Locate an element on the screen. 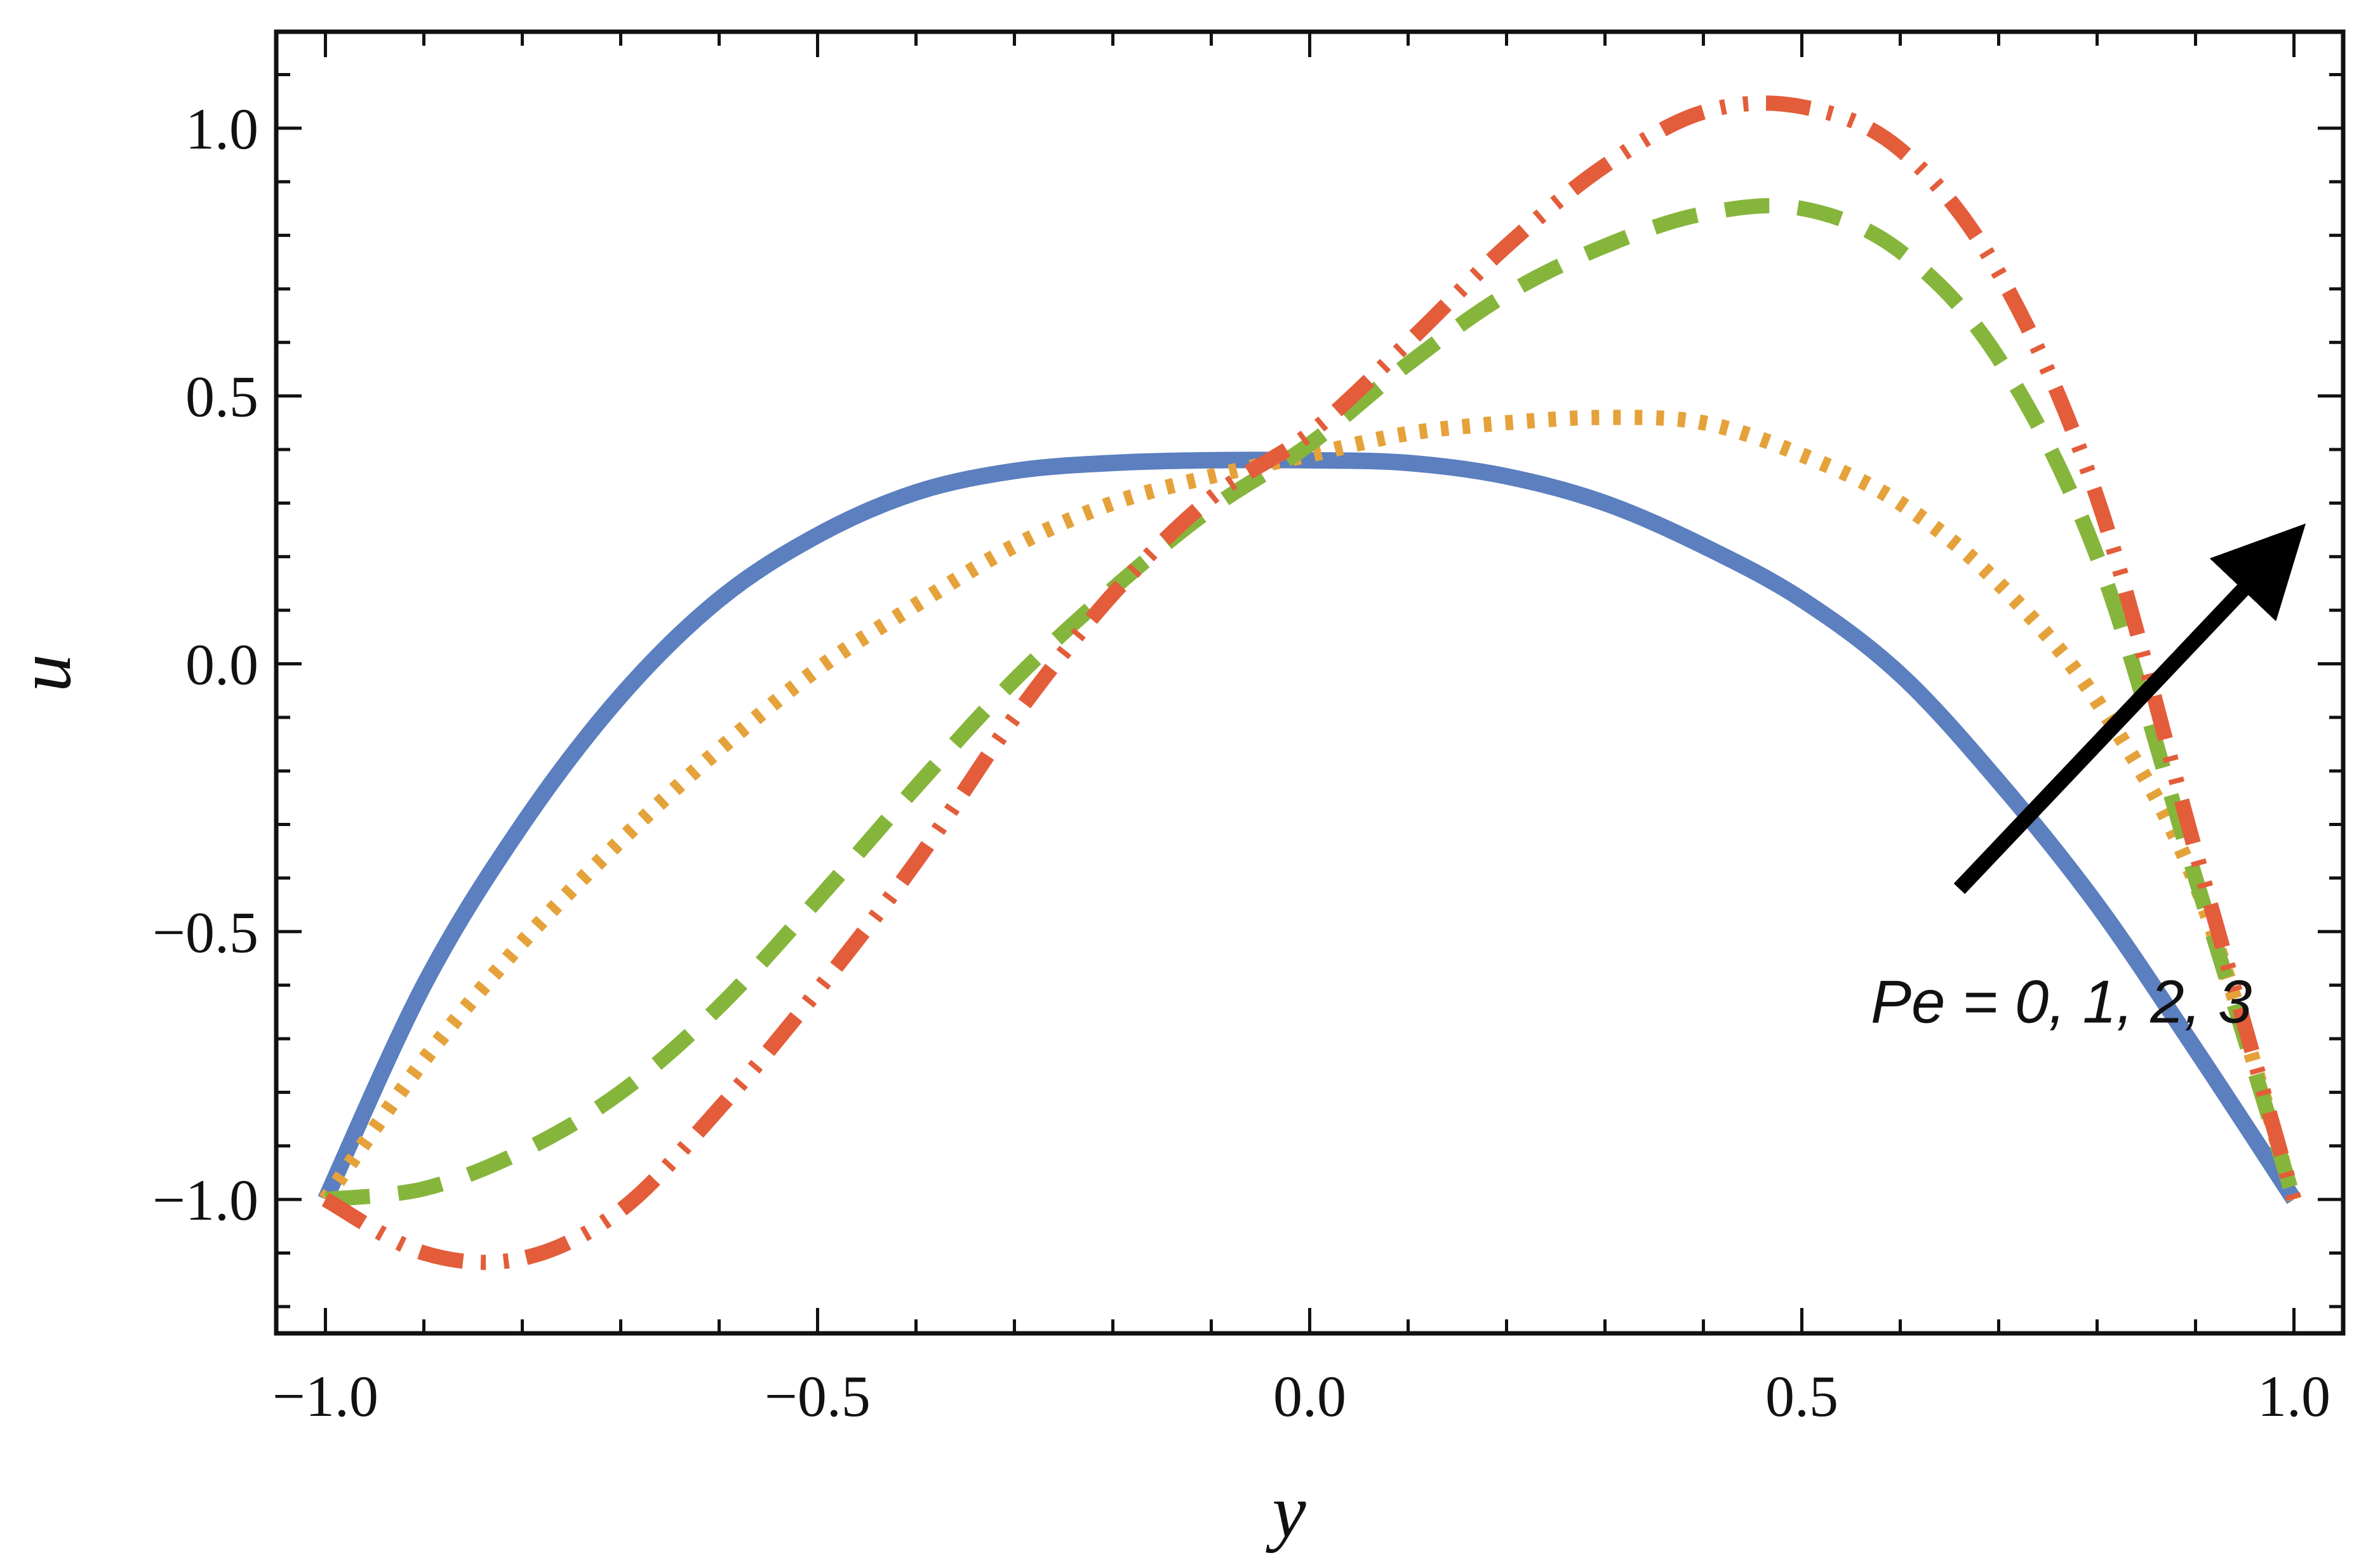 The image size is (2380, 1567). y-tick-label: −0.5 is located at coordinates (205, 932).